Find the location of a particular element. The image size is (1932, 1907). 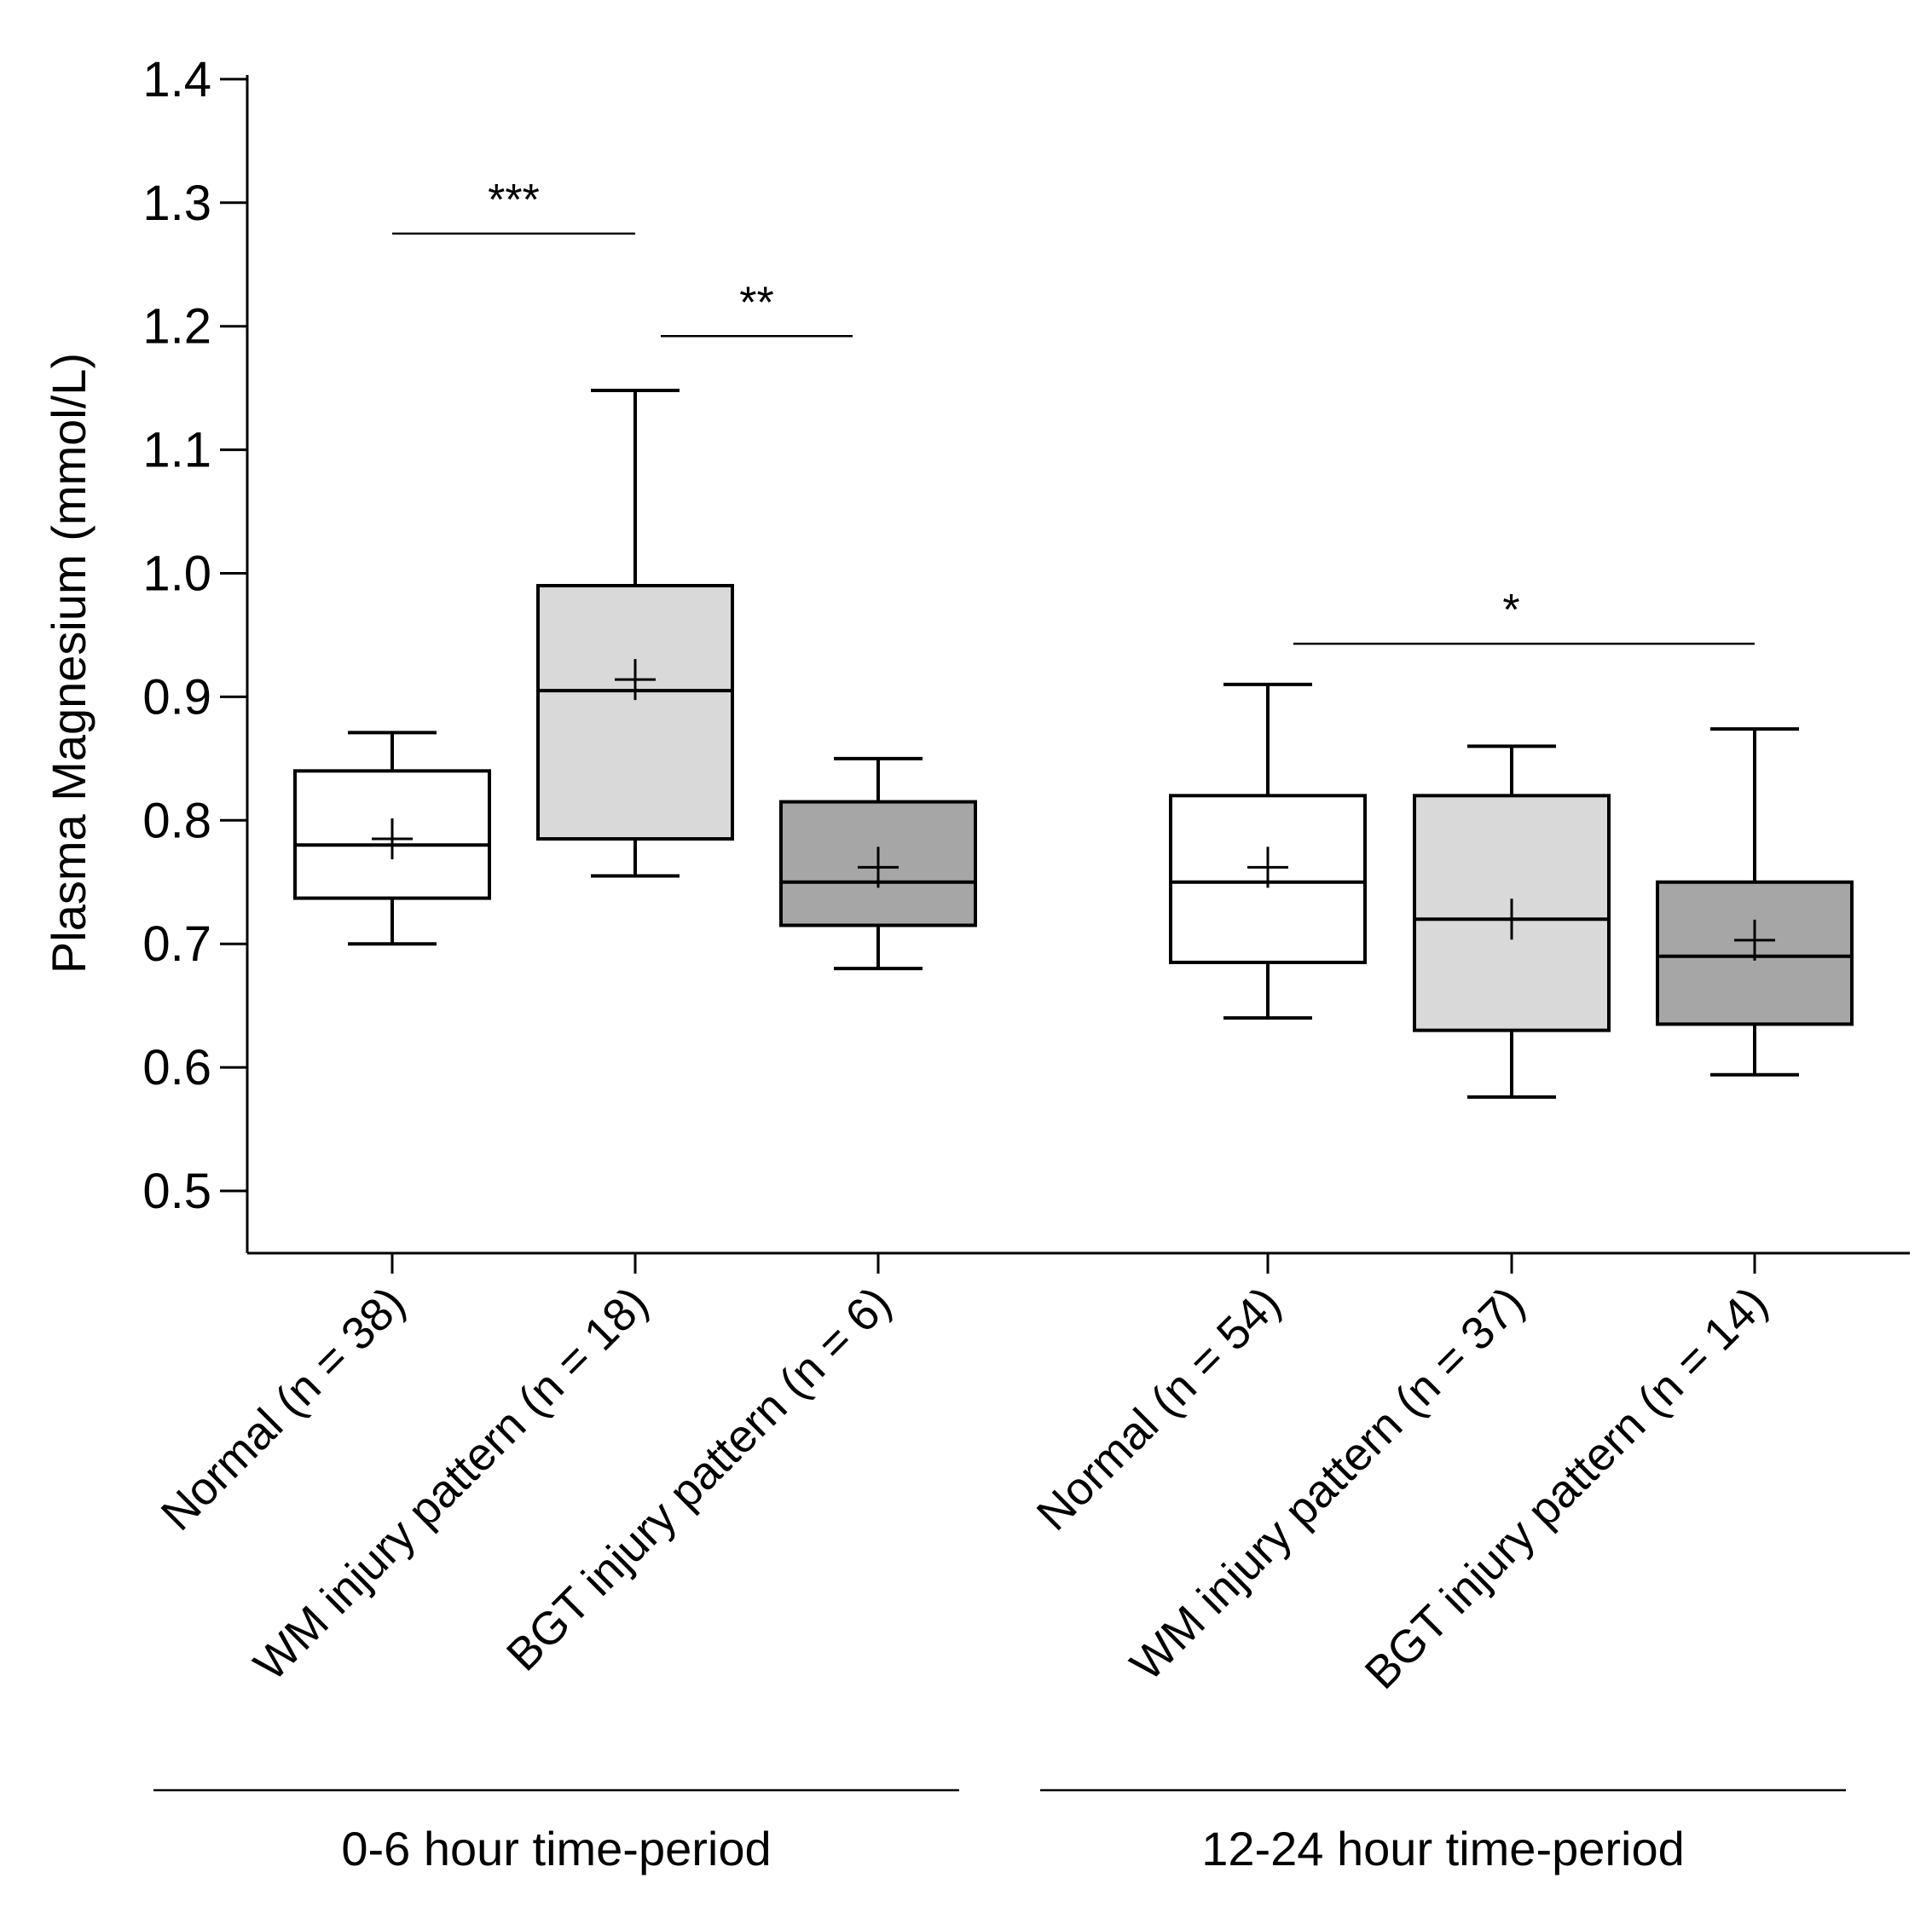

group-label: 0-6 hour time-period is located at coordinates (556, 1849).